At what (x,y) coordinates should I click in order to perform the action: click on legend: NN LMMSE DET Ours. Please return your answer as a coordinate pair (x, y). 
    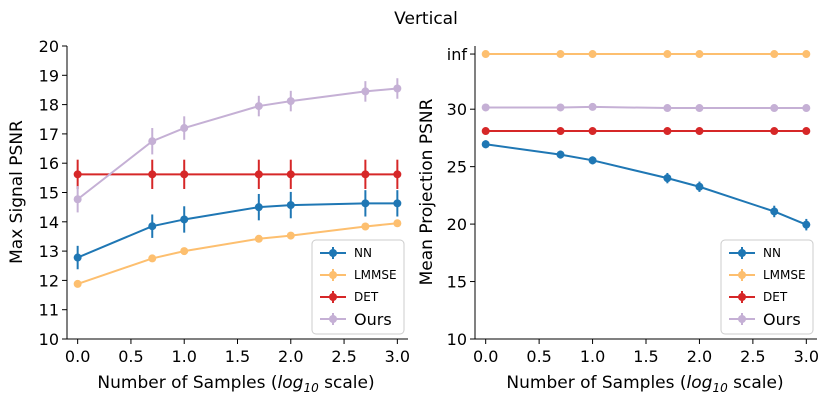
    Looking at the image, I should click on (358, 287).